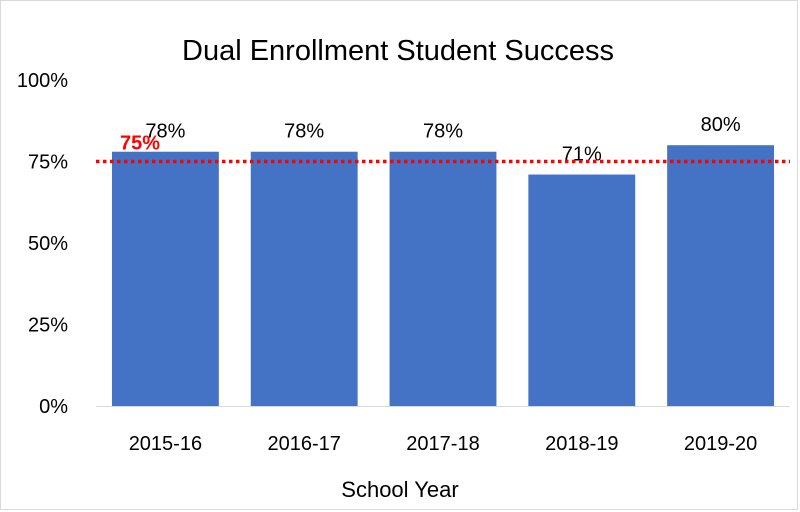 The image size is (800, 512). What do you see at coordinates (721, 125) in the screenshot?
I see `data-label: 80%` at bounding box center [721, 125].